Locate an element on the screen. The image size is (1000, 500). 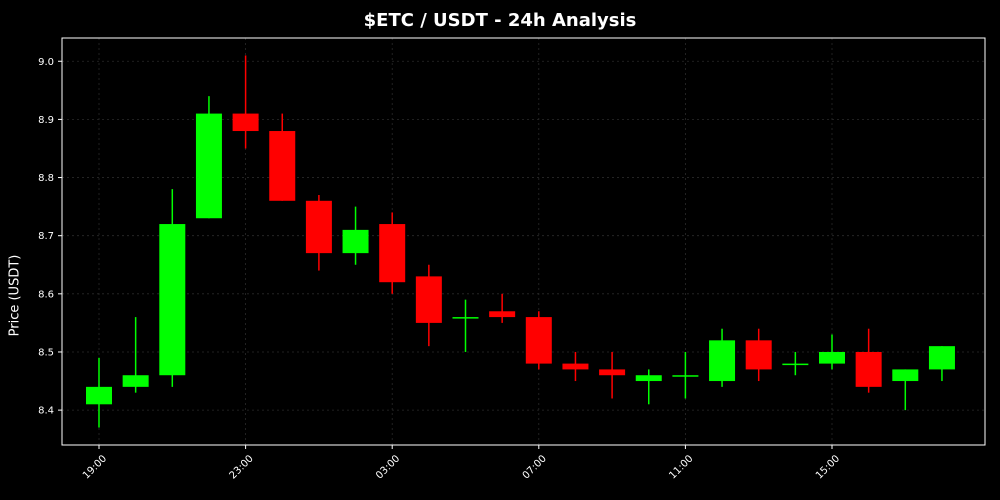
x-tick-label: 19:00 is located at coordinates (95, 467).